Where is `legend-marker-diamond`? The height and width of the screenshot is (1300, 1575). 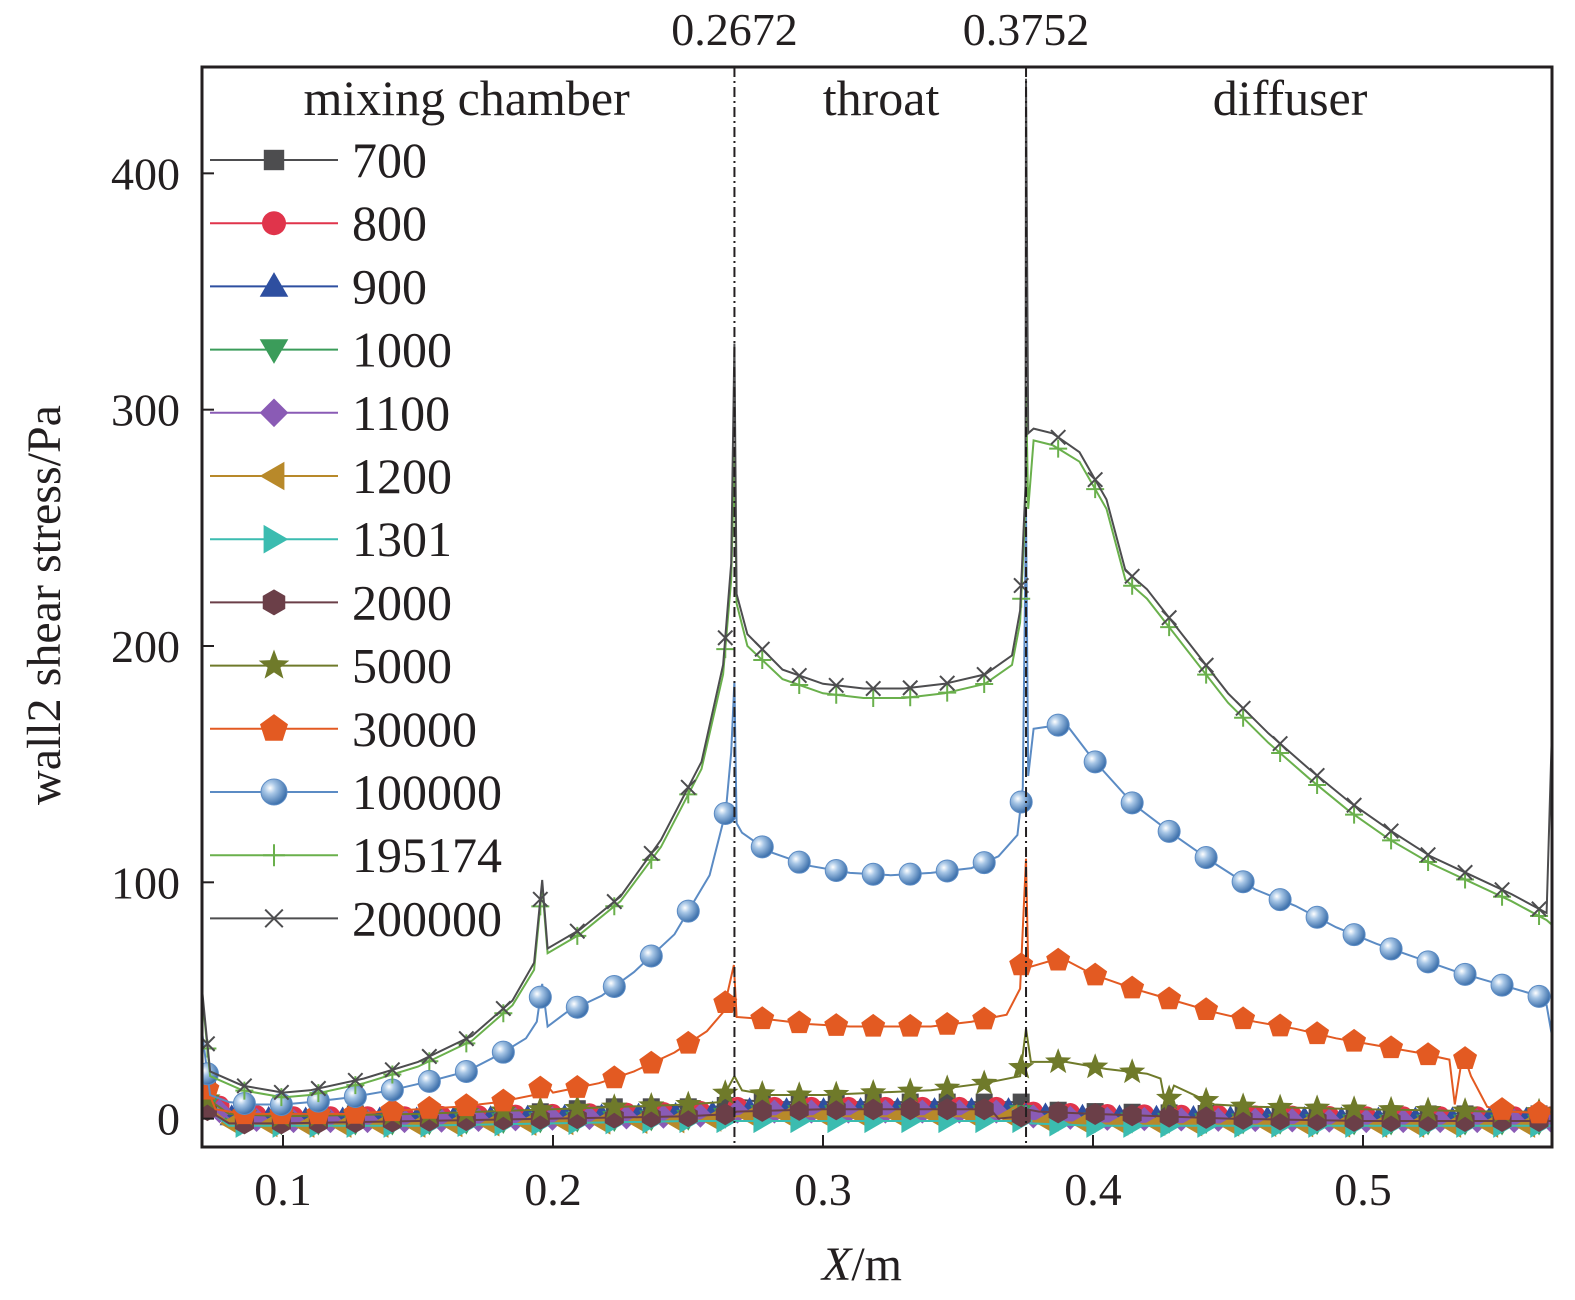 legend-marker-diamond is located at coordinates (274, 413).